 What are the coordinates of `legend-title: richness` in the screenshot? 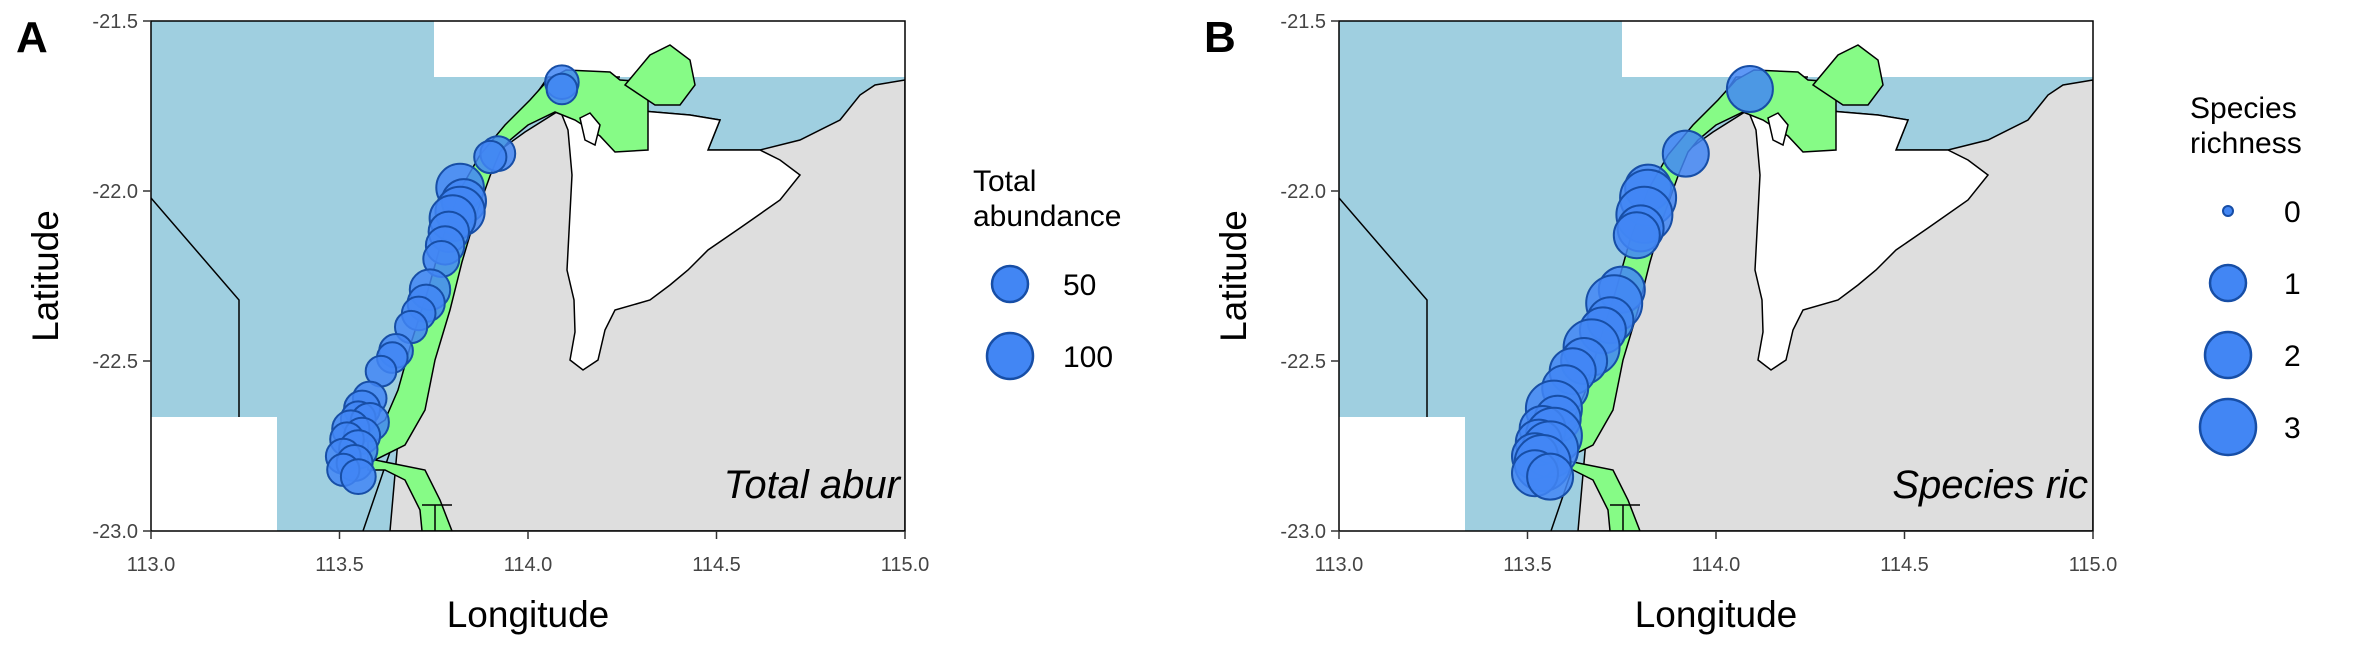 It's located at (2246, 143).